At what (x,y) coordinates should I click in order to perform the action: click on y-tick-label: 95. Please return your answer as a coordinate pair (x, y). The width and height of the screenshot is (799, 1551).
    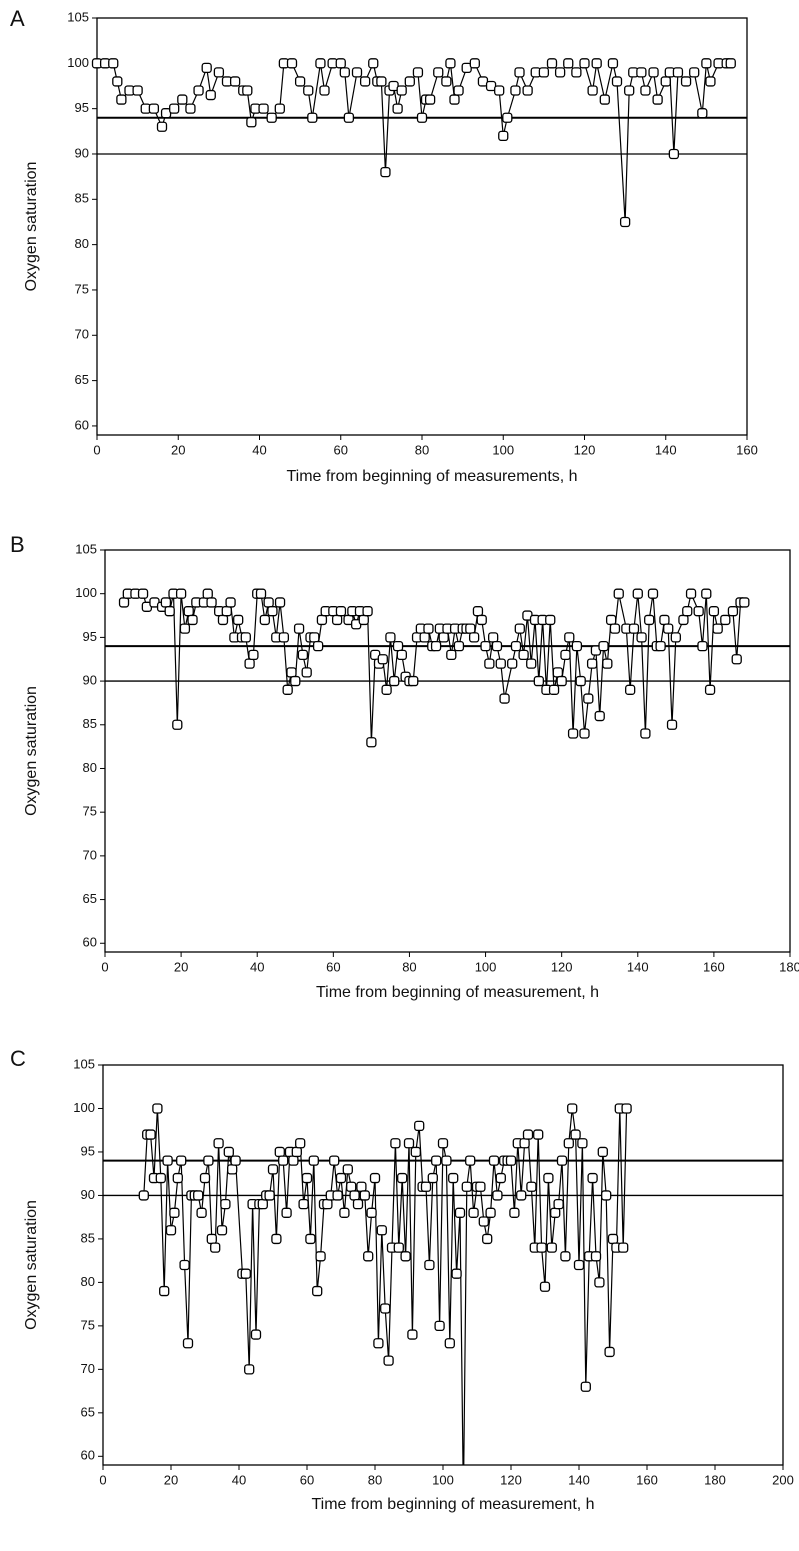
    Looking at the image, I should click on (82, 107).